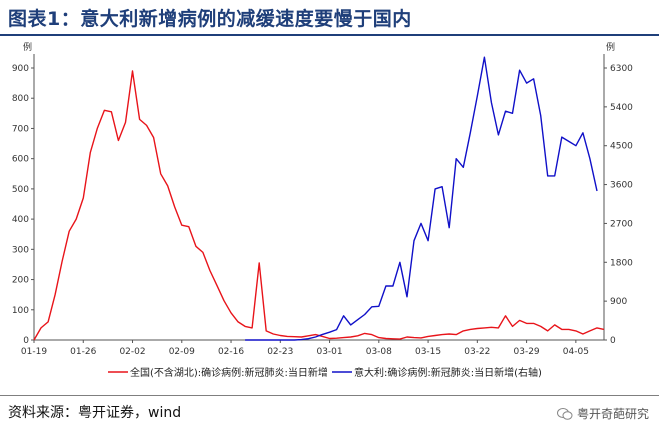  What do you see at coordinates (20, 311) in the screenshot?
I see `left-axis-tick-label: 100` at bounding box center [20, 311].